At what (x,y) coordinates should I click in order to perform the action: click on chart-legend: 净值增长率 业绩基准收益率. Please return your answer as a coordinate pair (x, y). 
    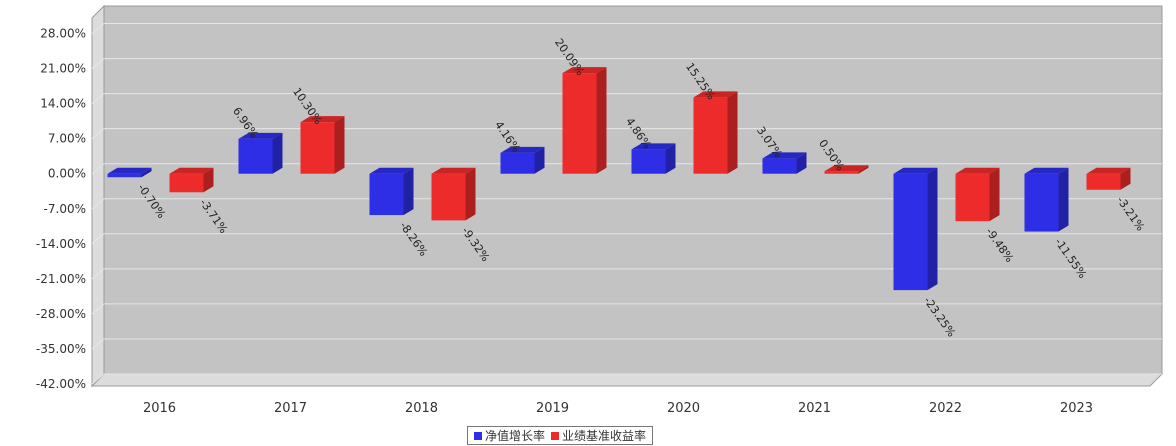
    Looking at the image, I should click on (560, 435).